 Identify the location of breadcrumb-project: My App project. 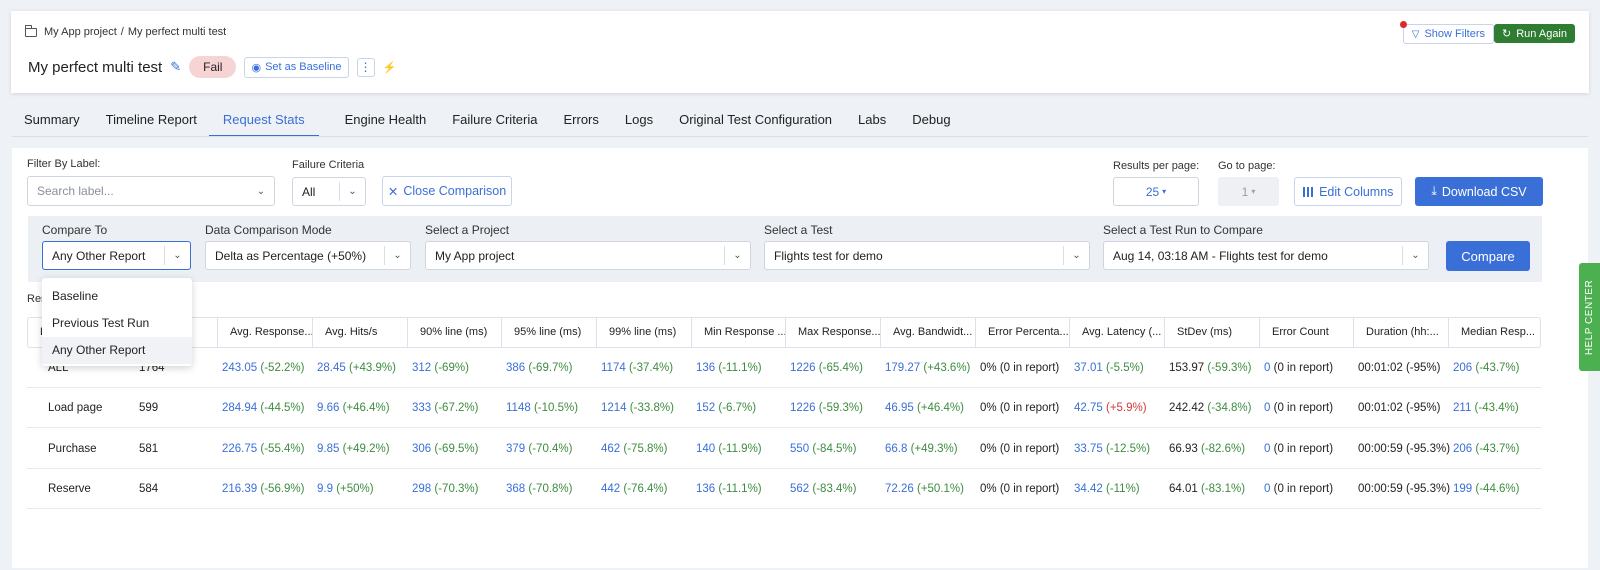
(80, 32).